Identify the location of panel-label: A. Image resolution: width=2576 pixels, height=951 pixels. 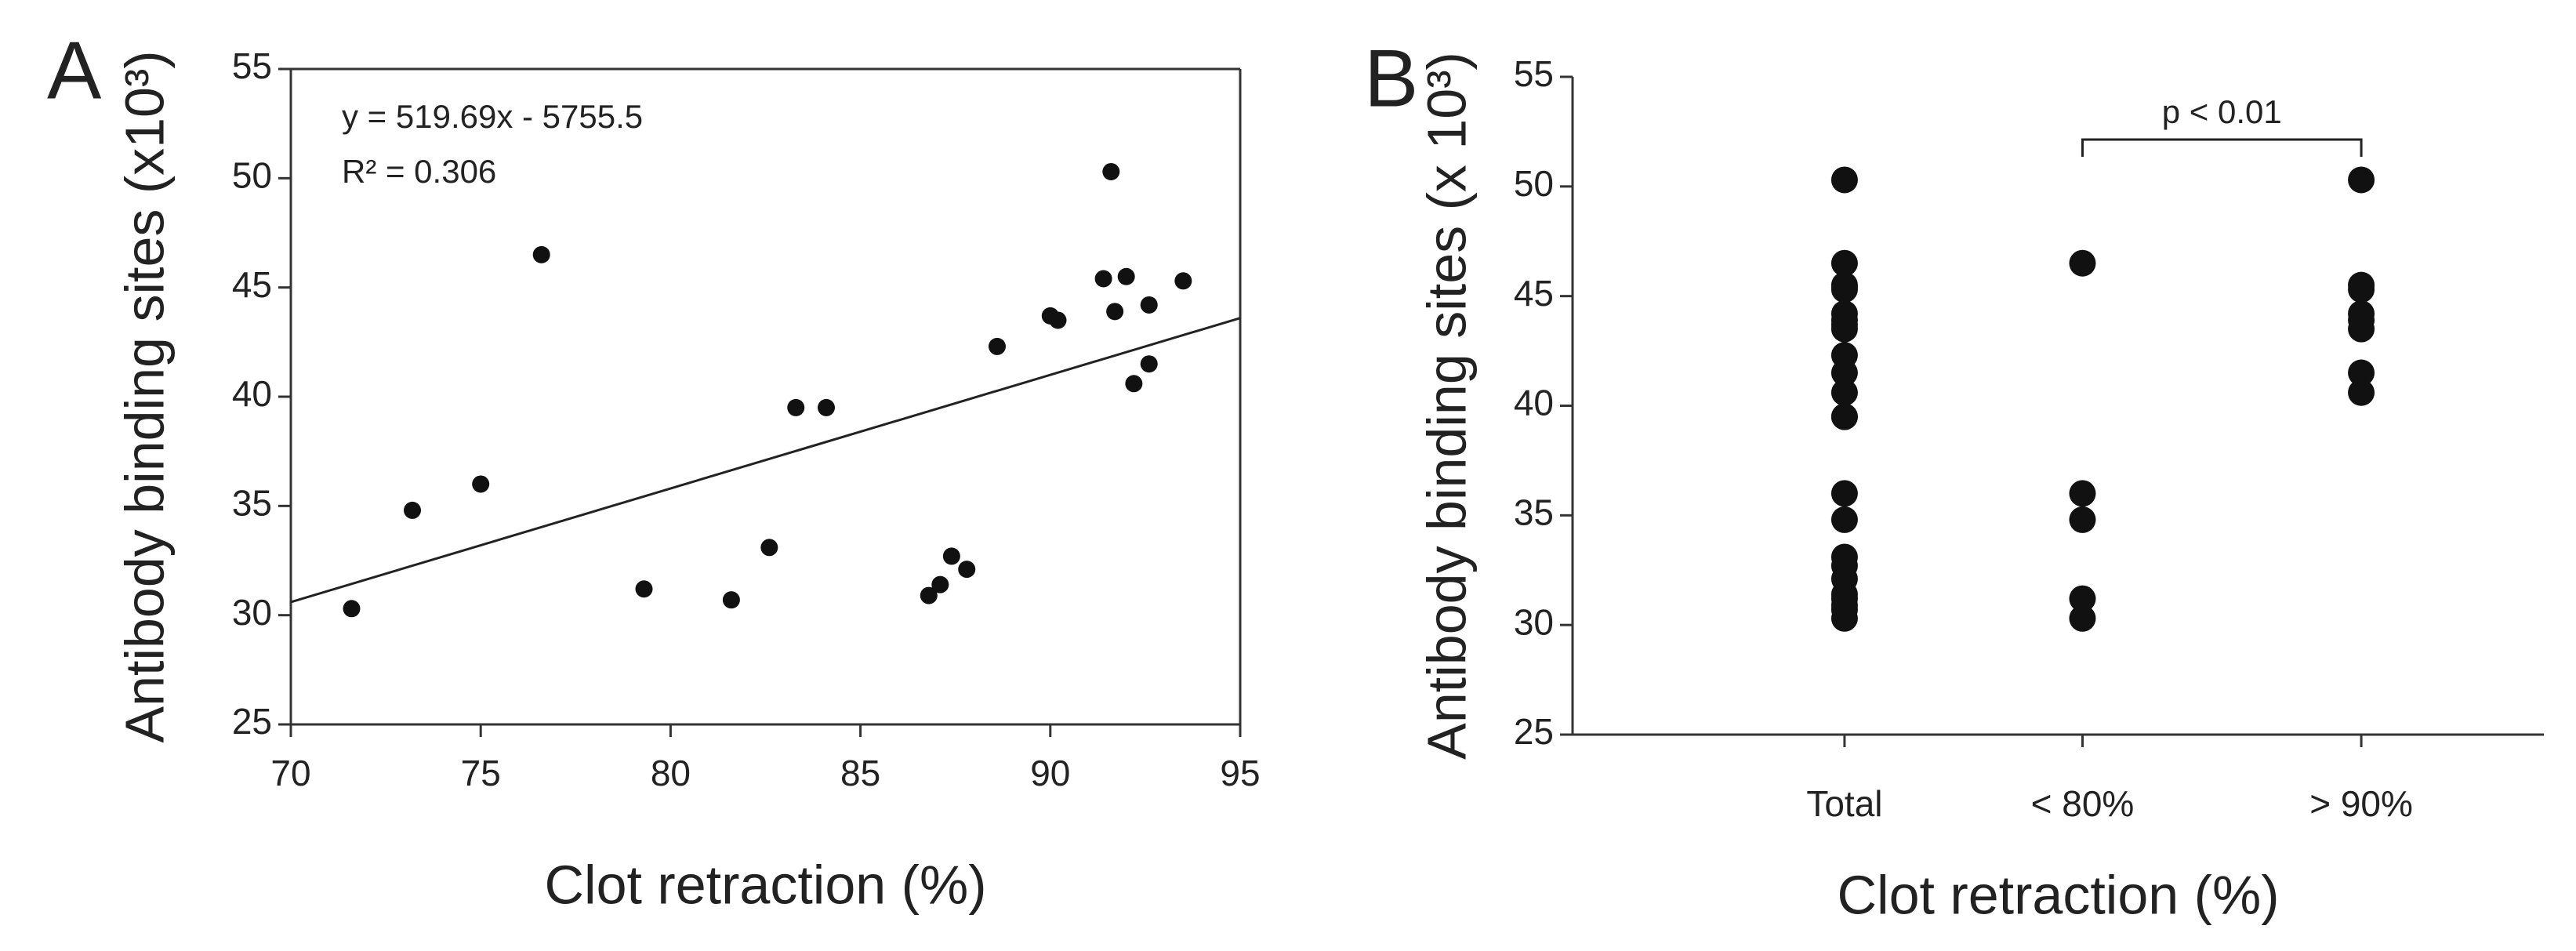
(75, 70).